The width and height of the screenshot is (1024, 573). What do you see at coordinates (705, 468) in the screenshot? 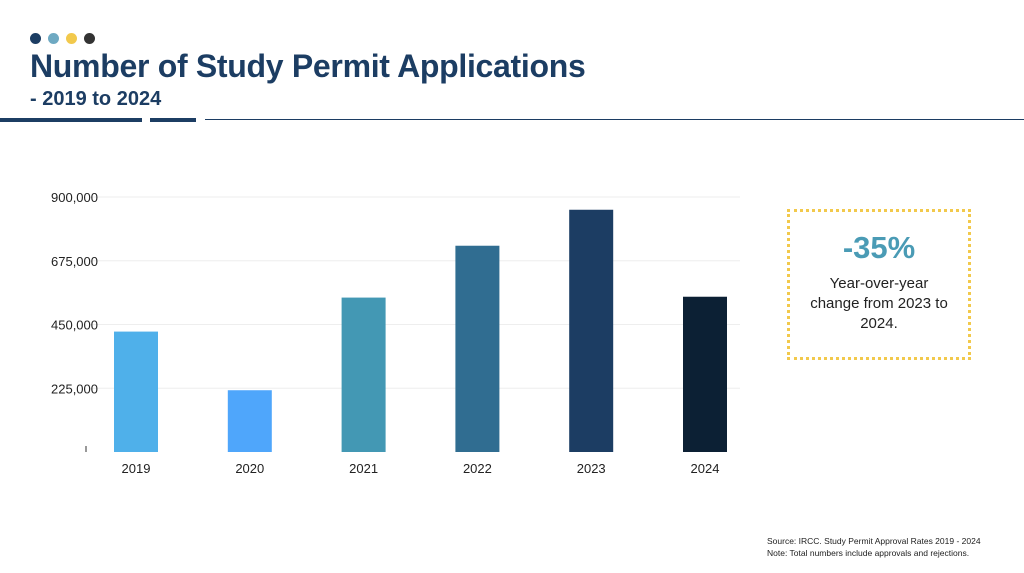
I see `x-tick-label: 2024` at bounding box center [705, 468].